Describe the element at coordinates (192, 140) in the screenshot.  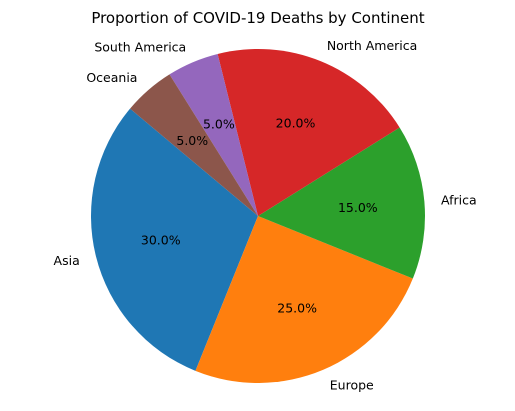
I see `percent-label-oceania: 5.0%` at that location.